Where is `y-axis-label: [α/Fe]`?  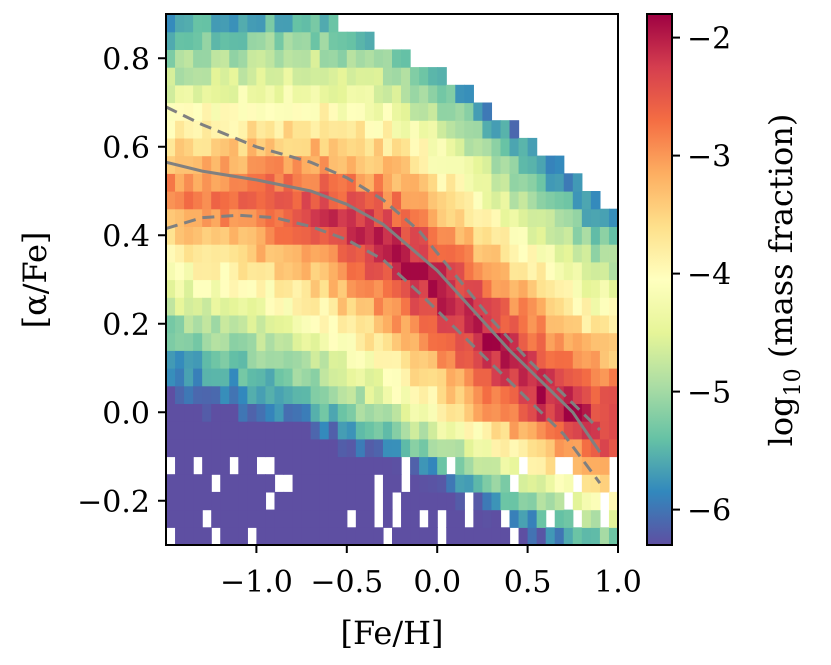
y-axis-label: [α/Fe] is located at coordinates (35, 280).